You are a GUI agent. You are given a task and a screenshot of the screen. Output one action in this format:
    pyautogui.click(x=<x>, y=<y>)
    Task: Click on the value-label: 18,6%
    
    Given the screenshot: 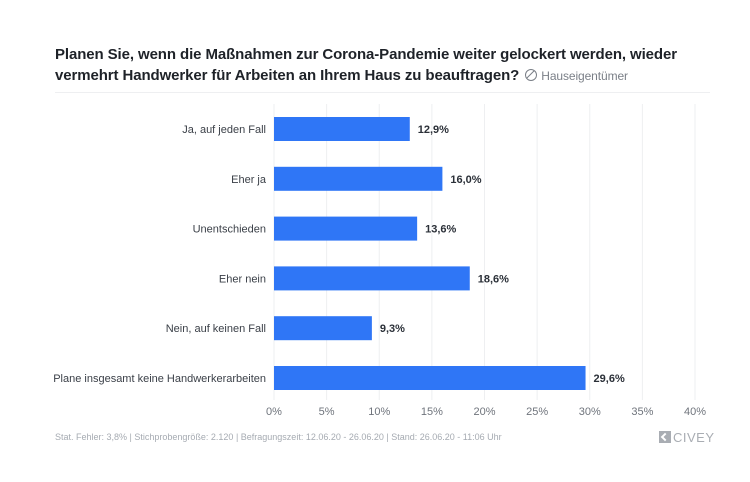 What is the action you would take?
    pyautogui.click(x=493, y=279)
    